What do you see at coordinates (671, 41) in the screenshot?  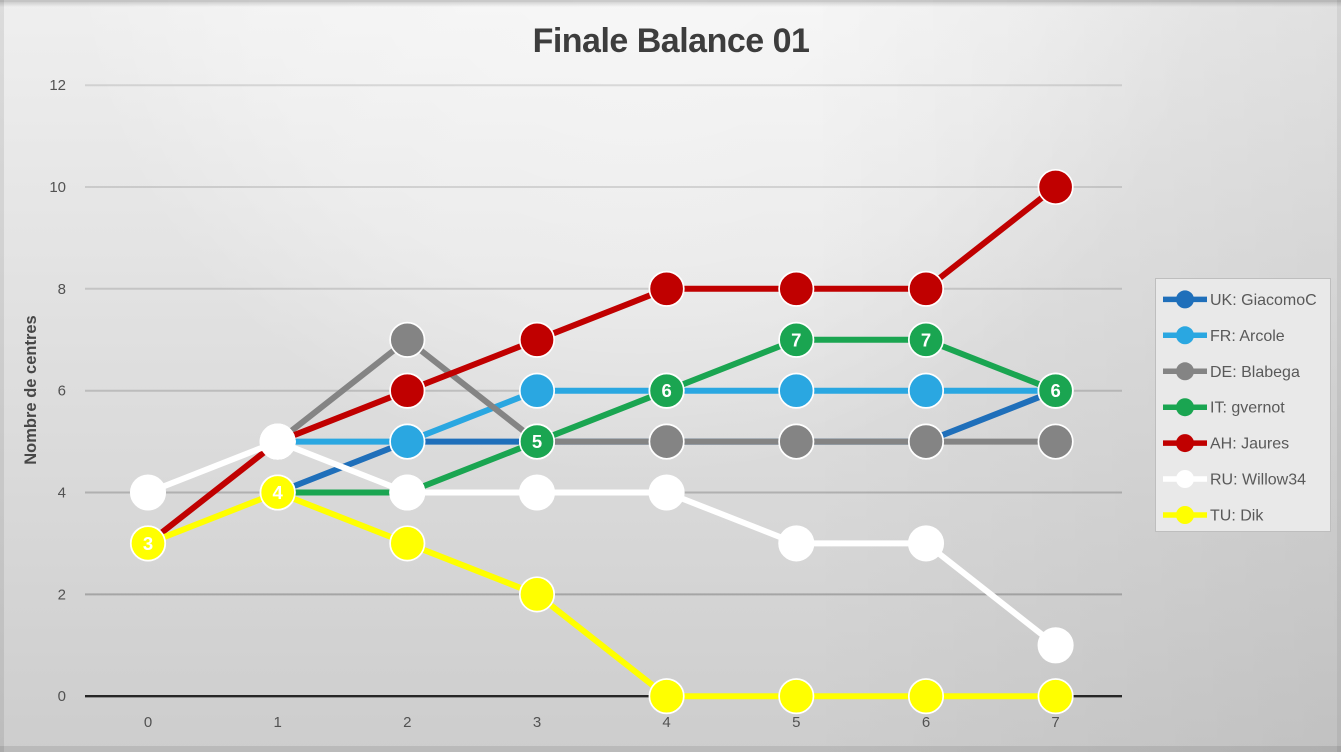 I see `svg-text: Finale Balance 01` at bounding box center [671, 41].